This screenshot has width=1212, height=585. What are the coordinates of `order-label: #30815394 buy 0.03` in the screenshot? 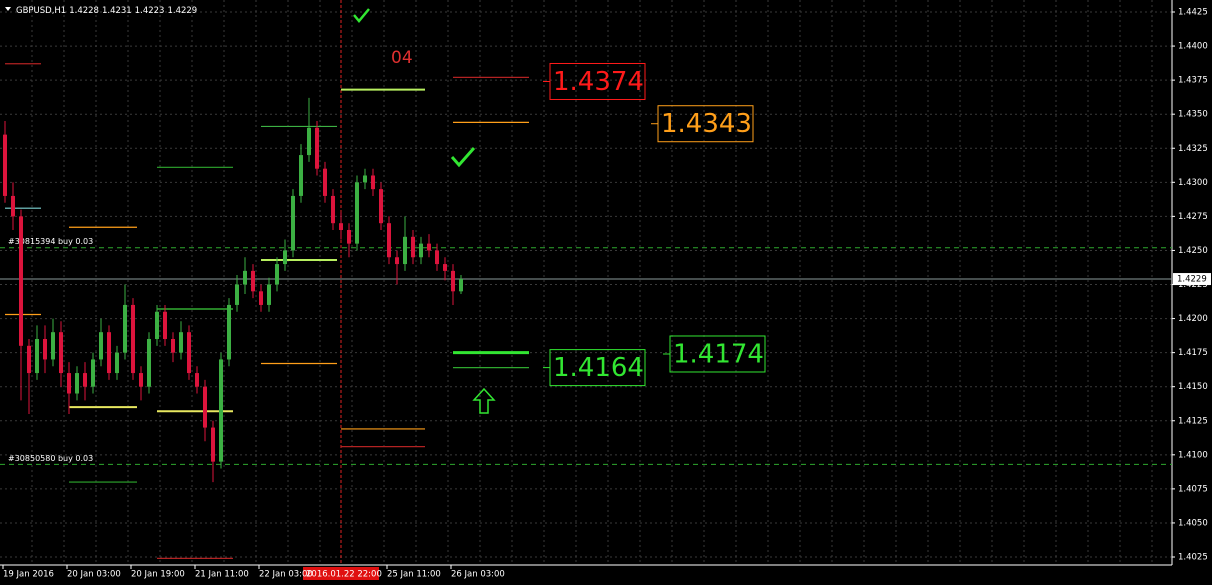 It's located at (50, 241).